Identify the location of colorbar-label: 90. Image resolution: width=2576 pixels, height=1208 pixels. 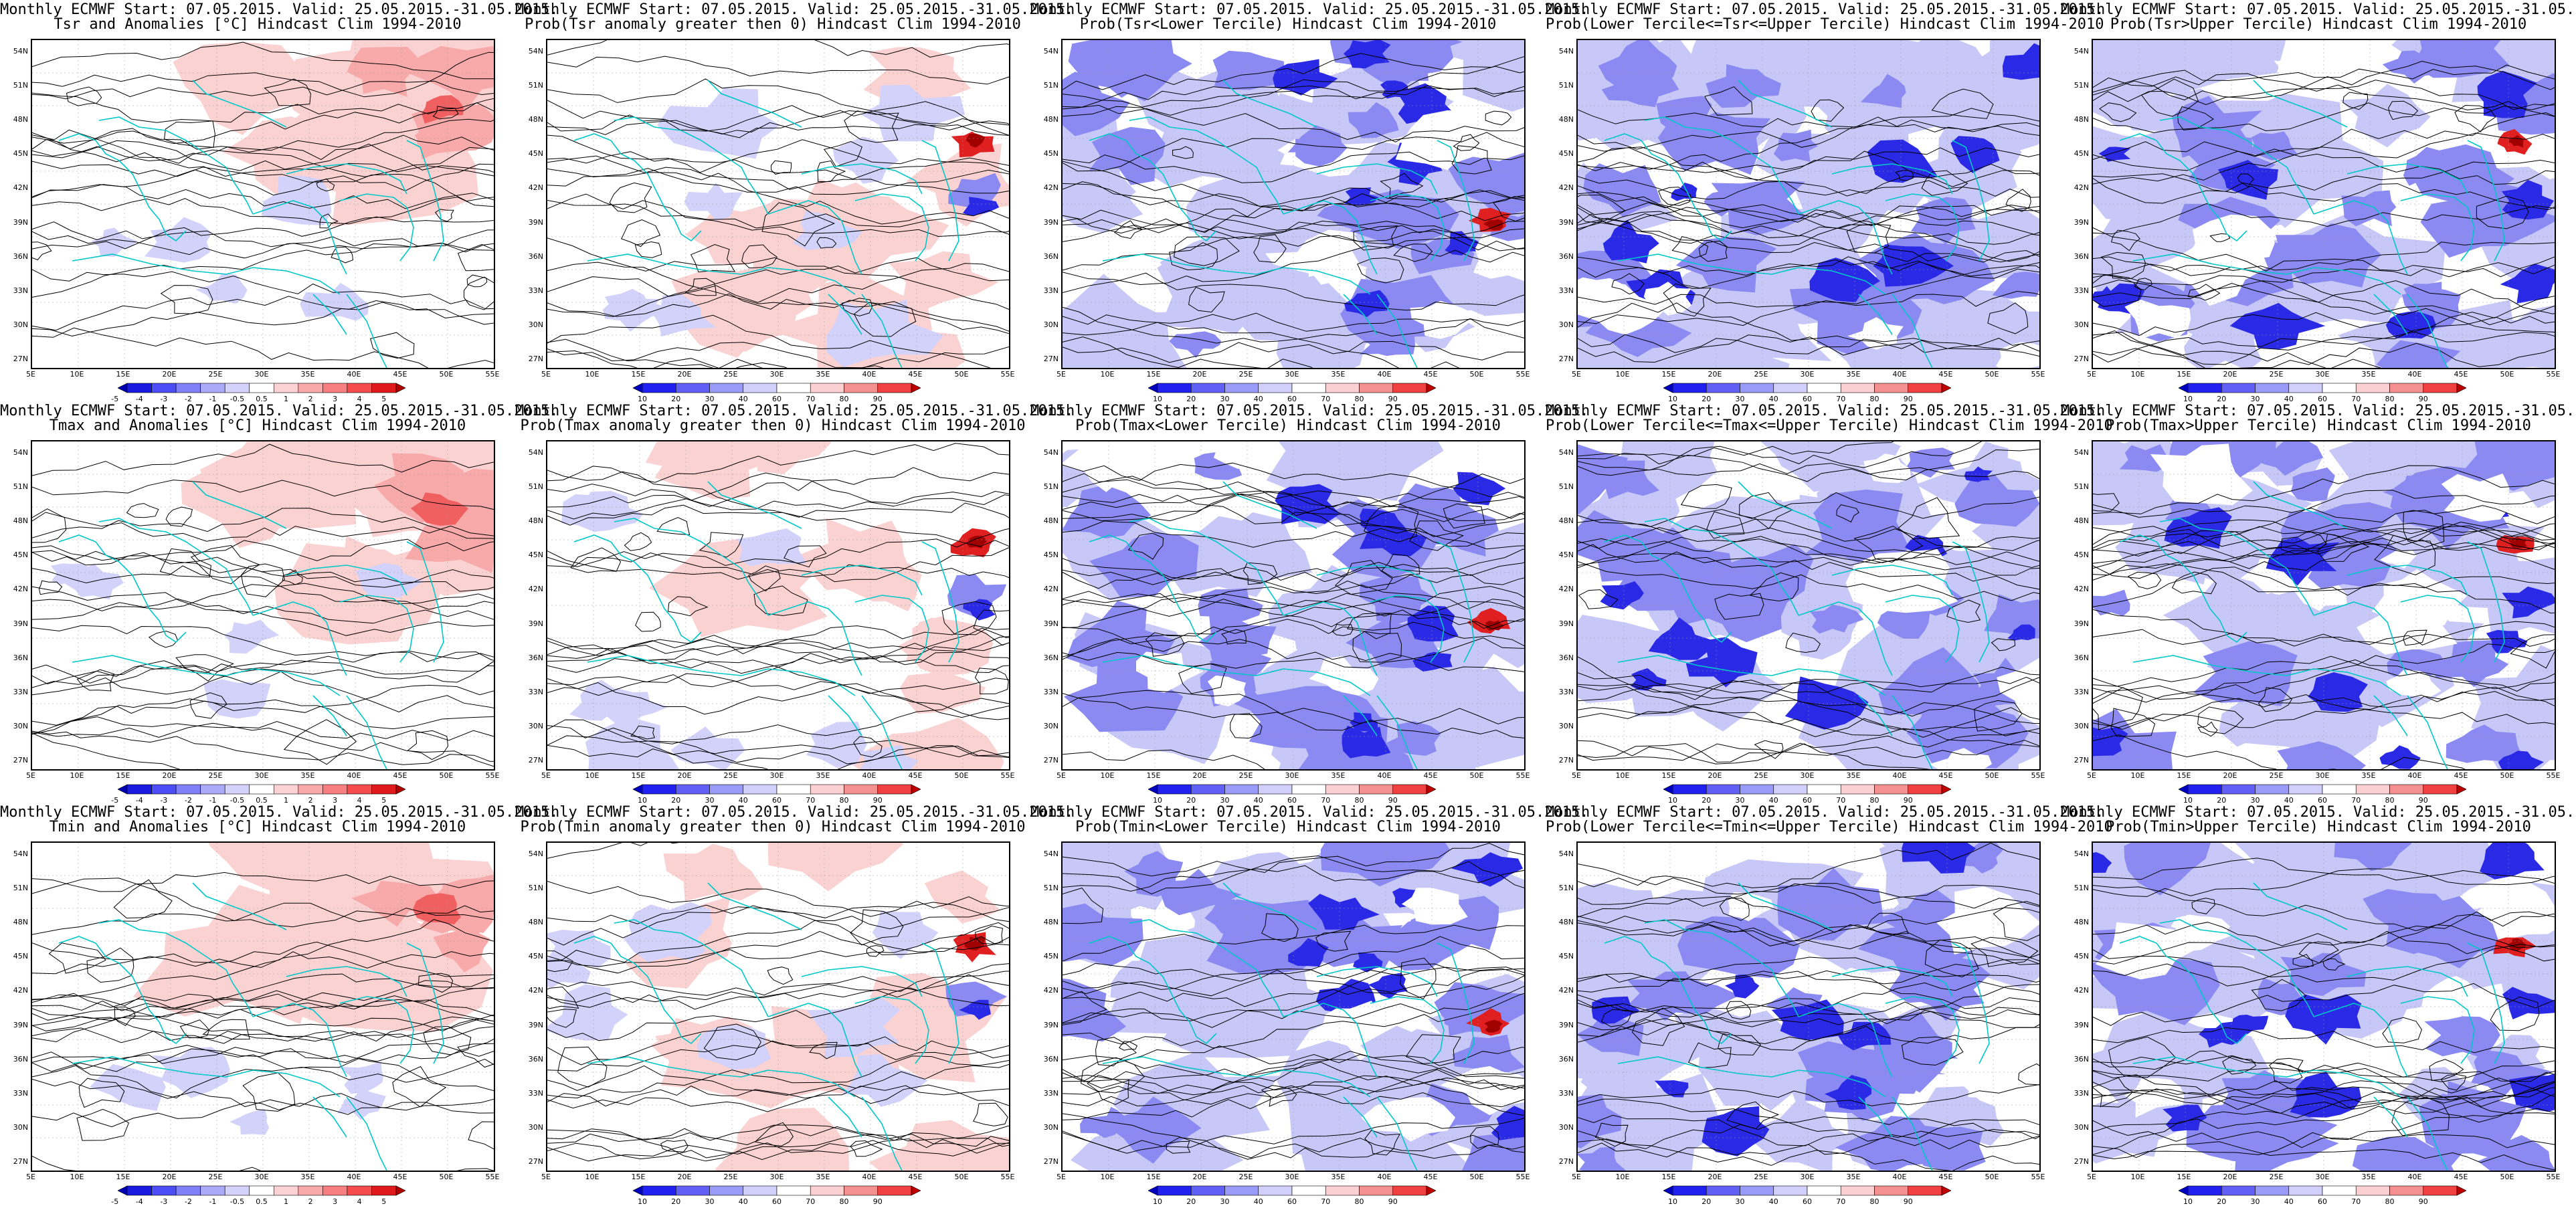
(2423, 399).